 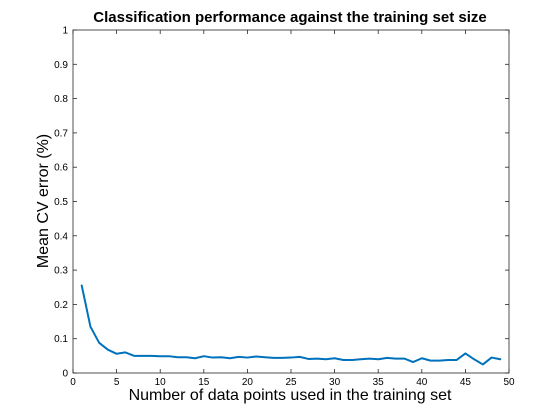 What do you see at coordinates (61, 271) in the screenshot?
I see `y-tick-label: 0.3` at bounding box center [61, 271].